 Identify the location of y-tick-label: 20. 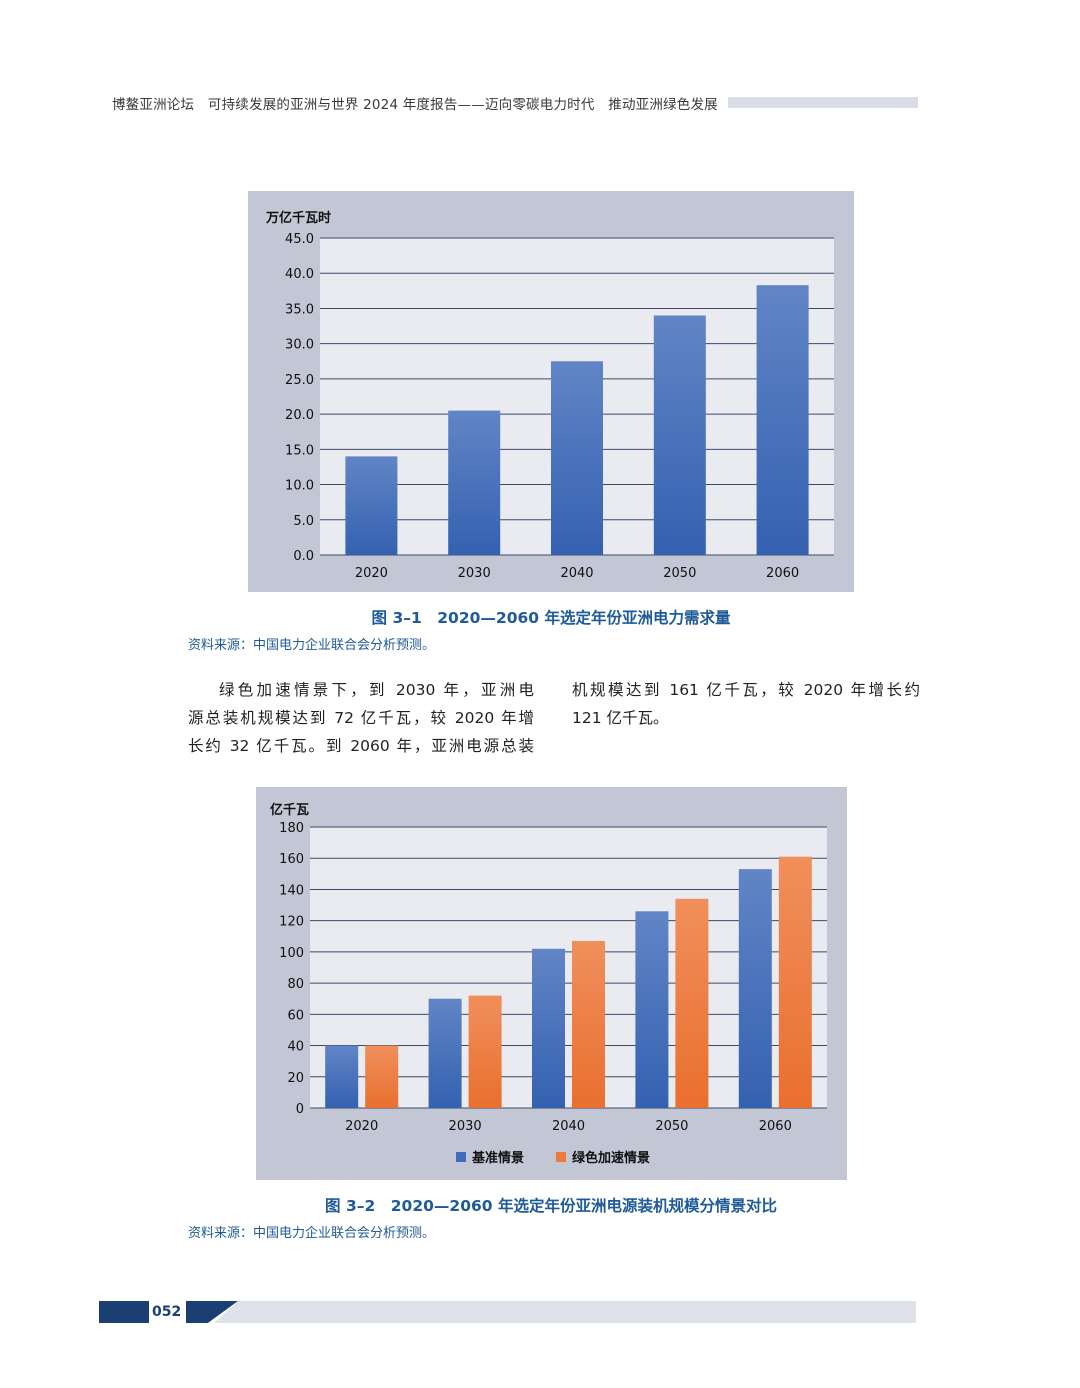
(295, 1078).